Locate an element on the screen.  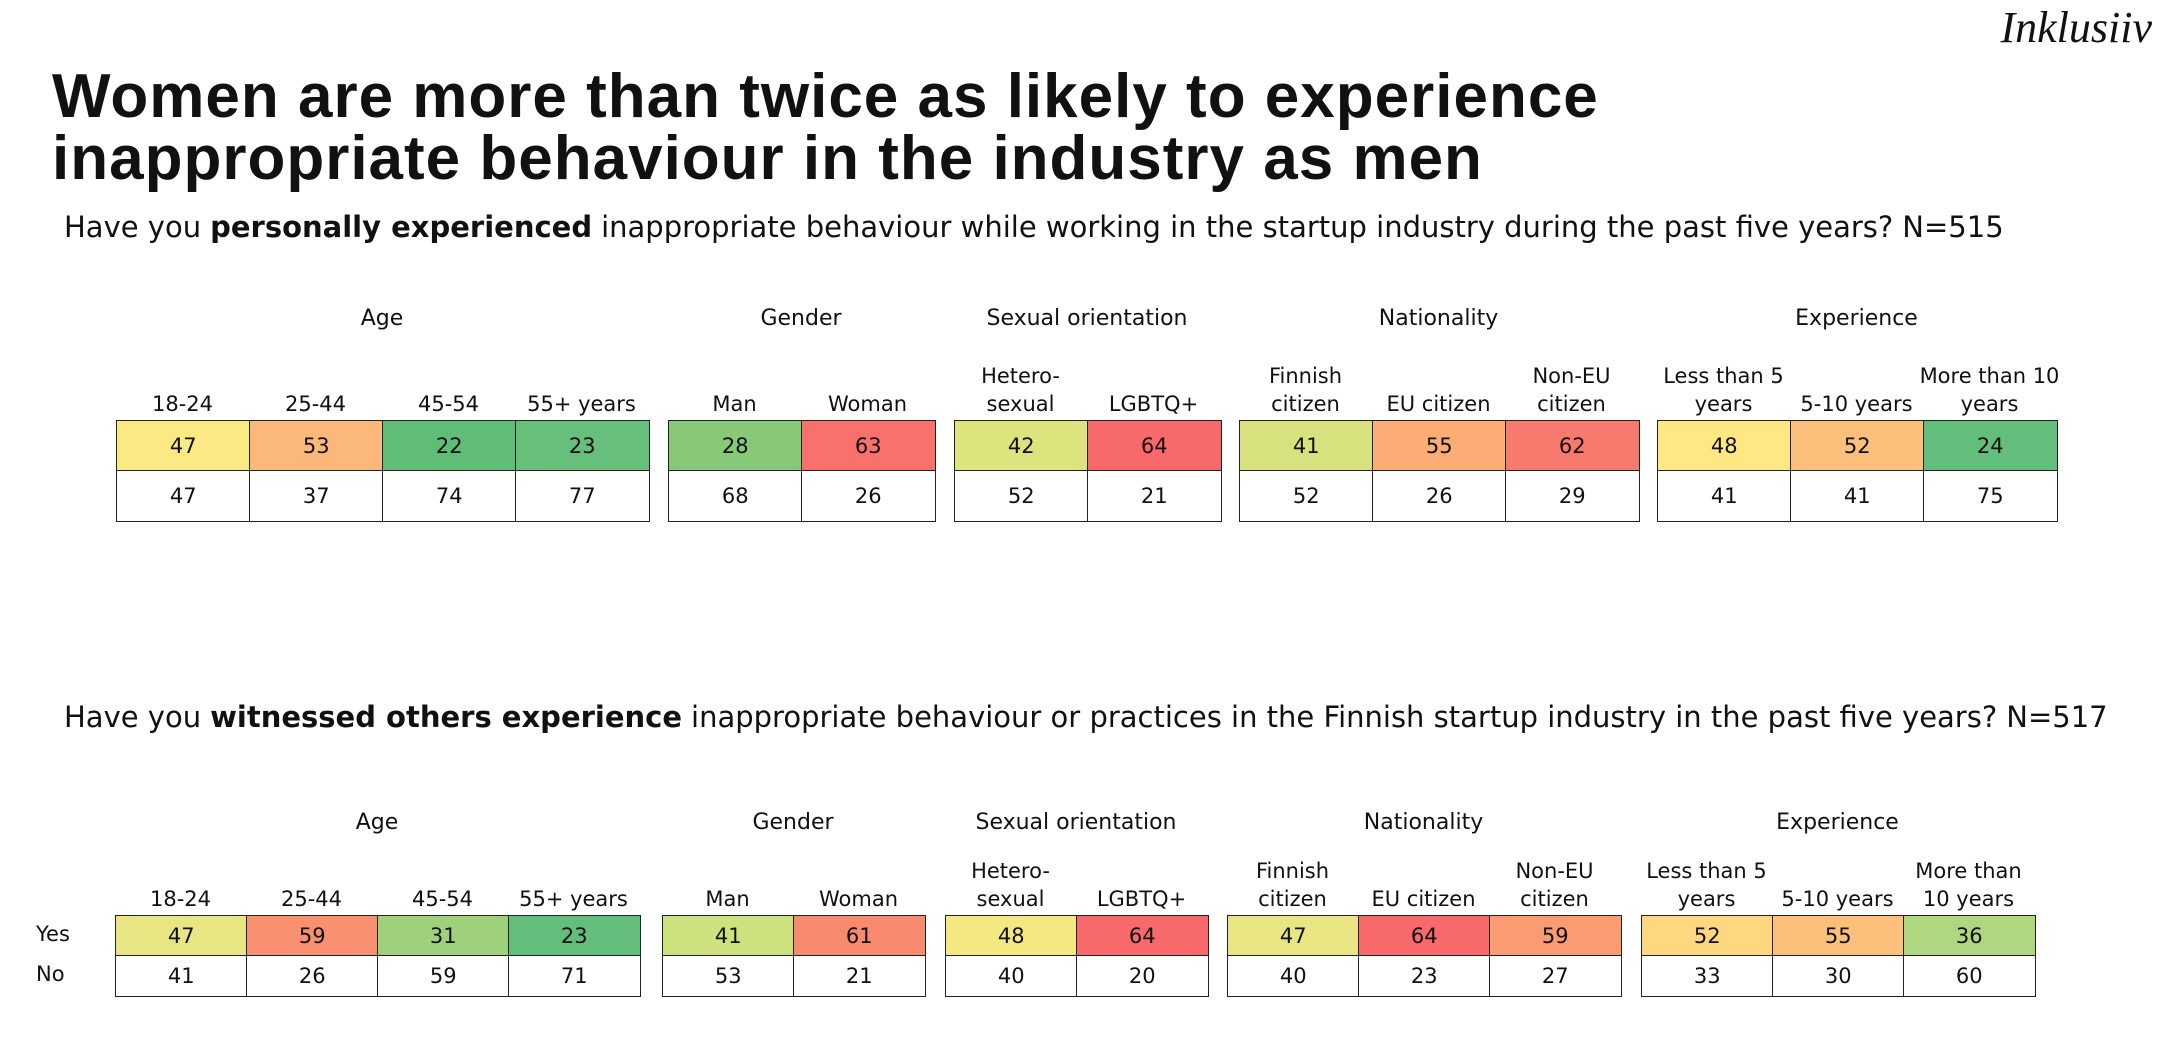
yes-cell: 62 is located at coordinates (1572, 446).